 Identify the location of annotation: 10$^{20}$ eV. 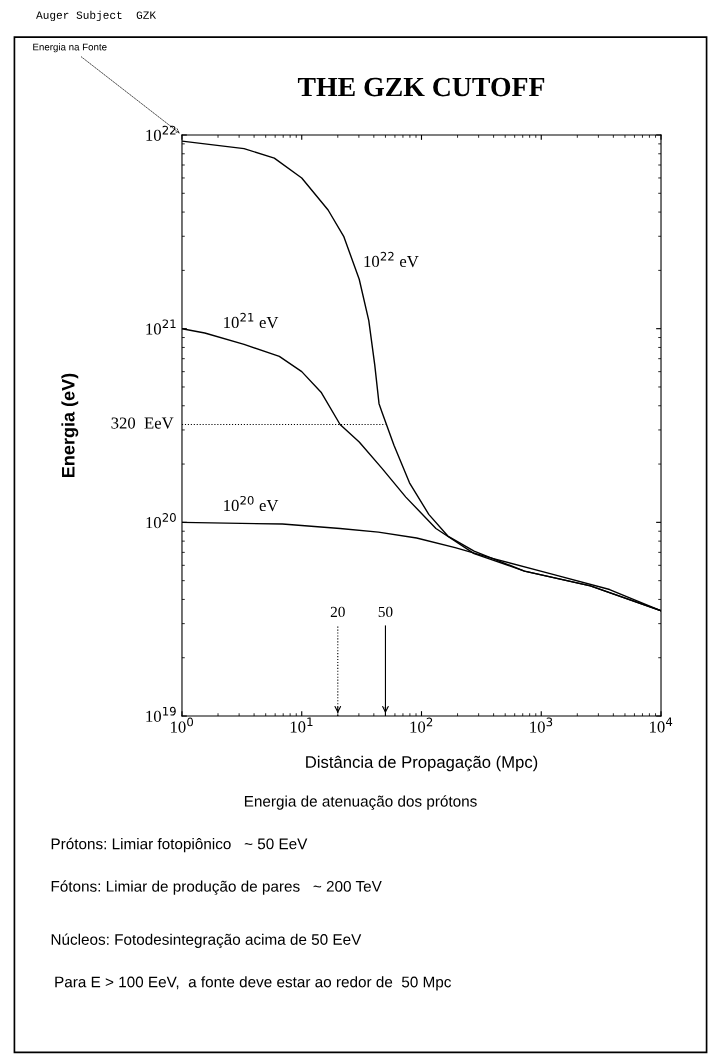
(251, 503).